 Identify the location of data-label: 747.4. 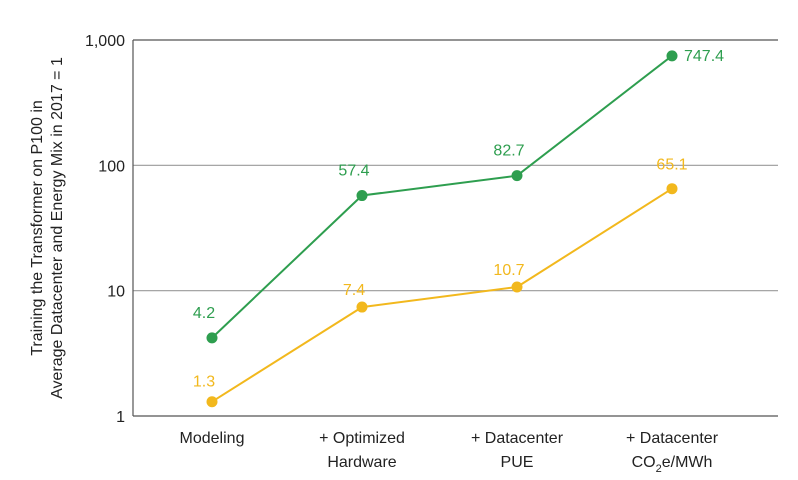
(704, 56).